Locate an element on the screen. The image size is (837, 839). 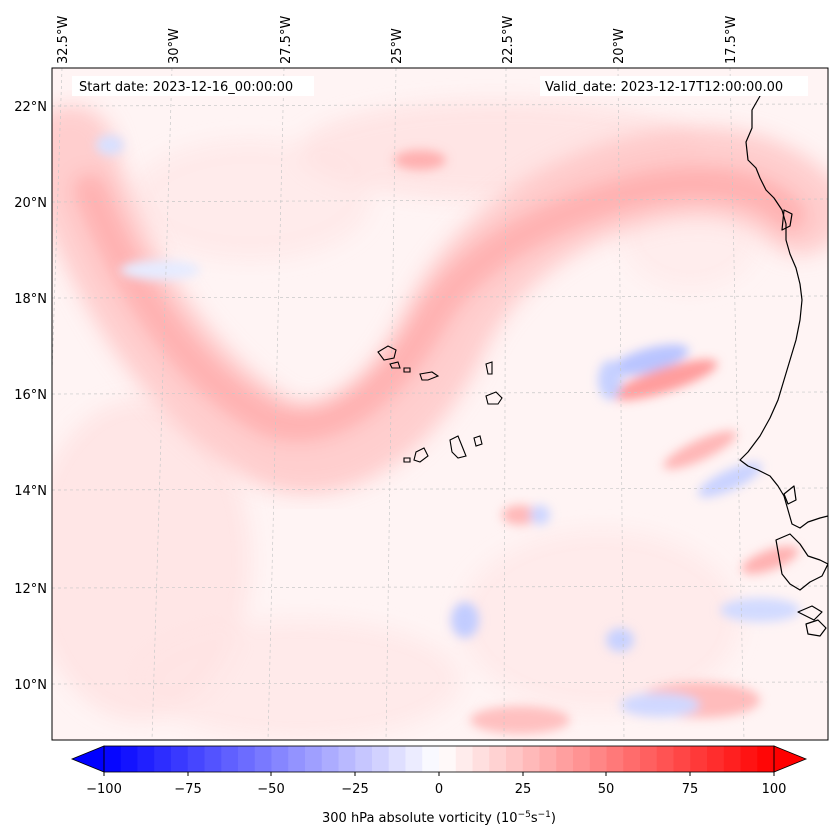
colorbar-max-extend is located at coordinates (790, 759).